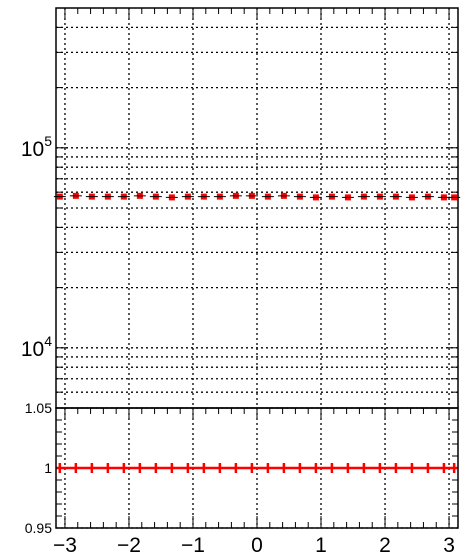  I want to click on top-ytick-label: 10⁴, so click(36, 347).